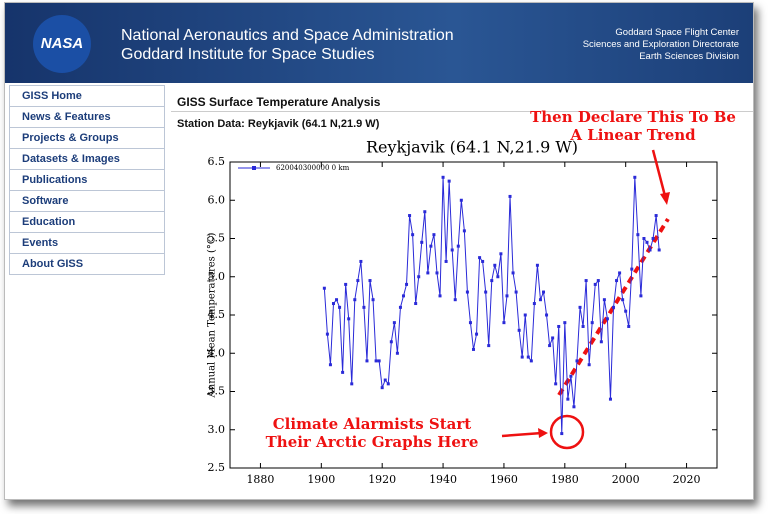 The image size is (768, 514). What do you see at coordinates (279, 102) in the screenshot?
I see `section-title: GISS Surface Temperature Analysis` at bounding box center [279, 102].